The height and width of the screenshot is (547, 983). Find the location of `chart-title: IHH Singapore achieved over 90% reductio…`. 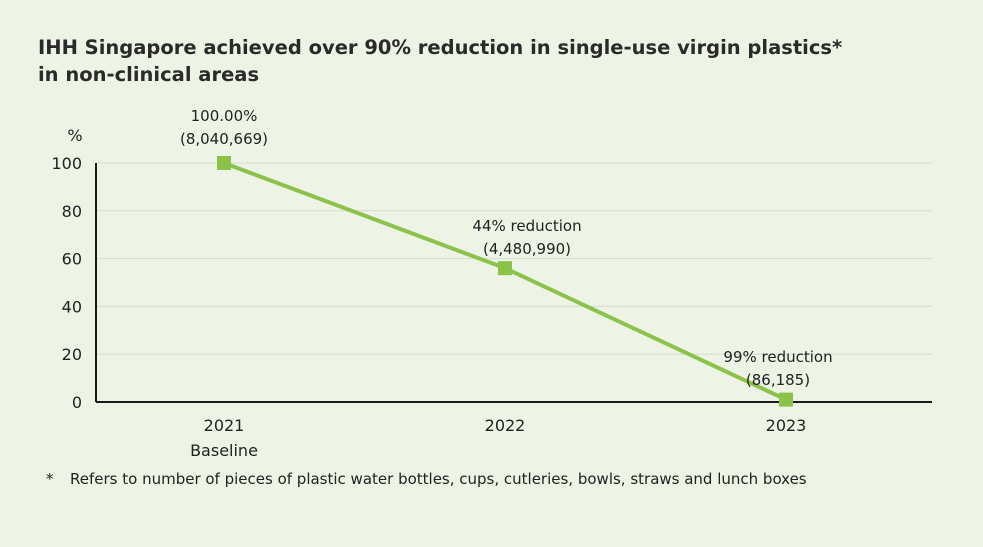

chart-title: IHH Singapore achieved over 90% reductio… is located at coordinates (488, 61).